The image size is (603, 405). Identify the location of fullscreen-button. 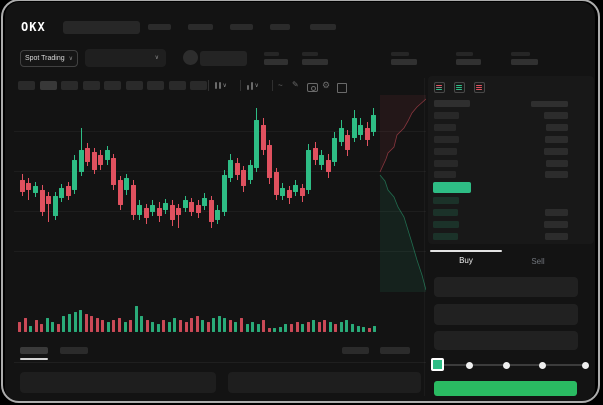
(342, 88).